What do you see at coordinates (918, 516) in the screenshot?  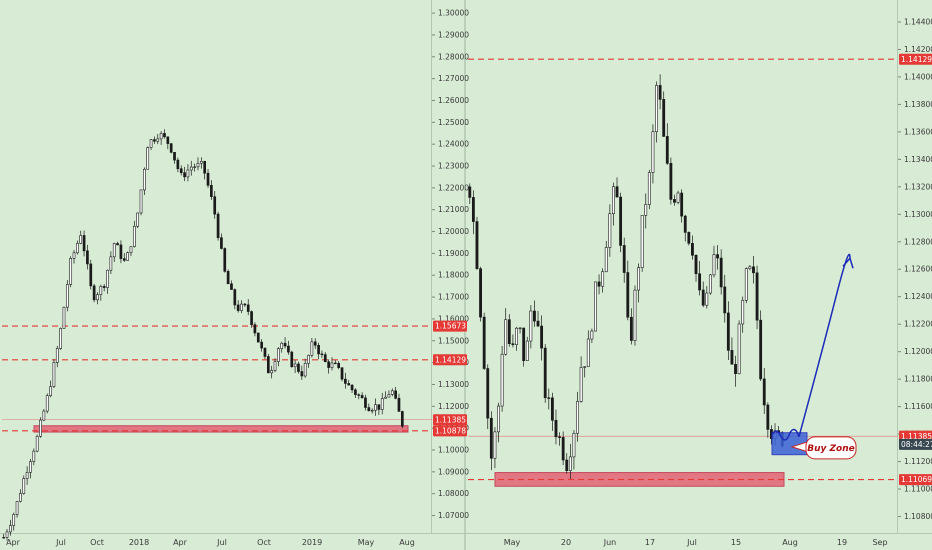 I see `y-tick-label: 1.10800` at bounding box center [918, 516].